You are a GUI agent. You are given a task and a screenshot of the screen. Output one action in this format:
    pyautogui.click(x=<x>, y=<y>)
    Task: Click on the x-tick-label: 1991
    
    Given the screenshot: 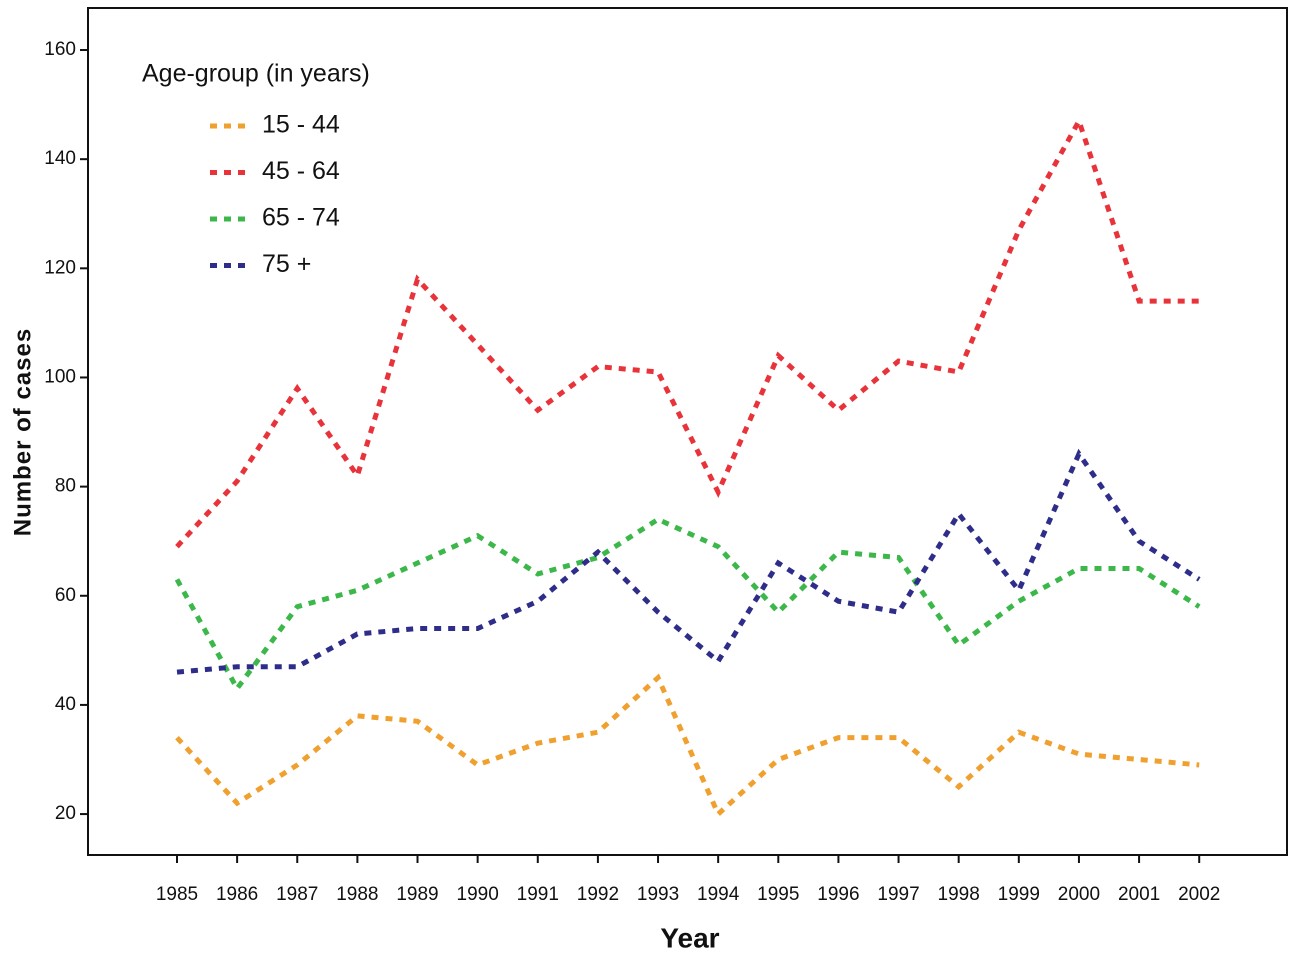 What is the action you would take?
    pyautogui.click(x=538, y=894)
    